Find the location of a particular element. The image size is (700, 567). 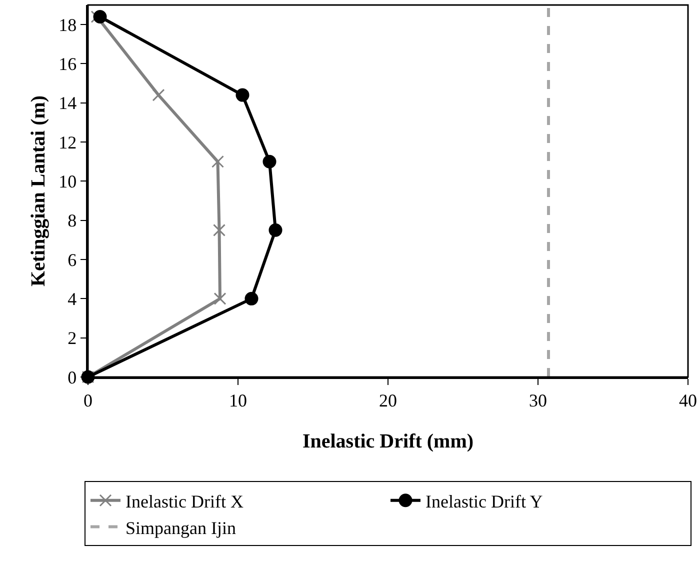

x-tick-label: 30 is located at coordinates (538, 400).